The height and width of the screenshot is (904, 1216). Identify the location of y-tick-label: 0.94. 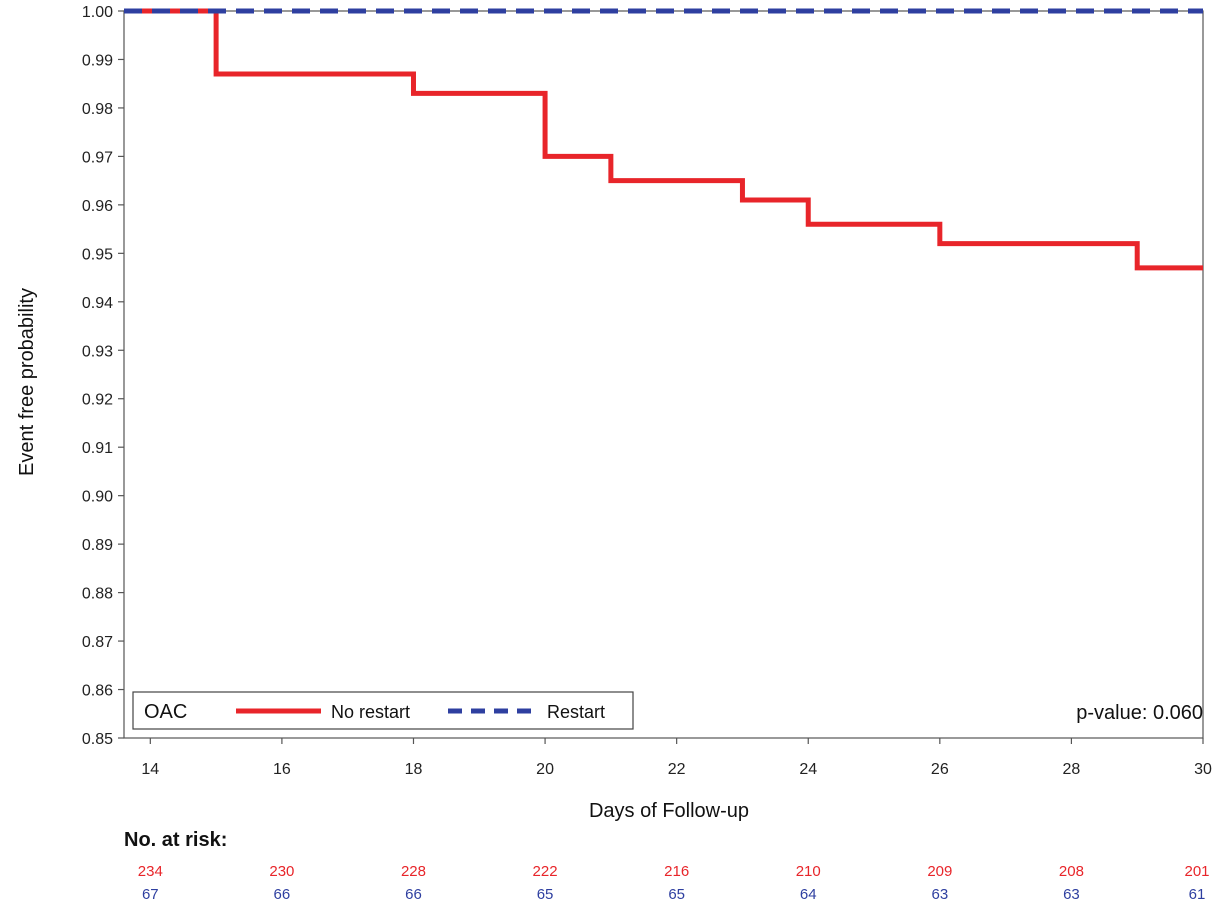
(97, 303).